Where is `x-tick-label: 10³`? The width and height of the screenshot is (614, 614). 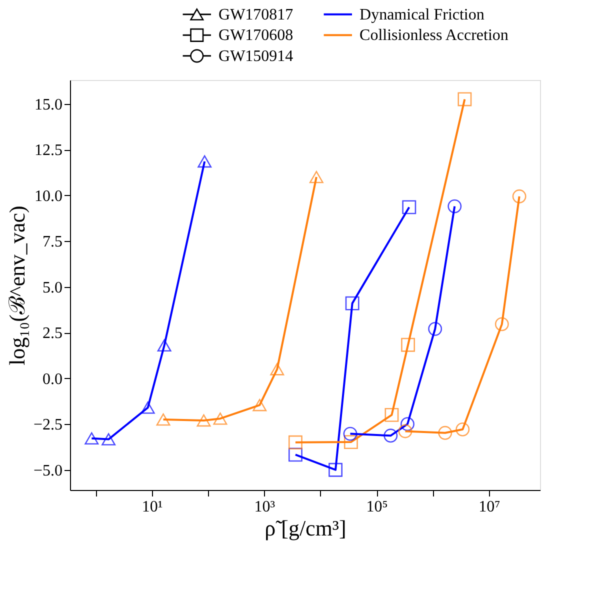
x-tick-label: 10³ is located at coordinates (265, 507).